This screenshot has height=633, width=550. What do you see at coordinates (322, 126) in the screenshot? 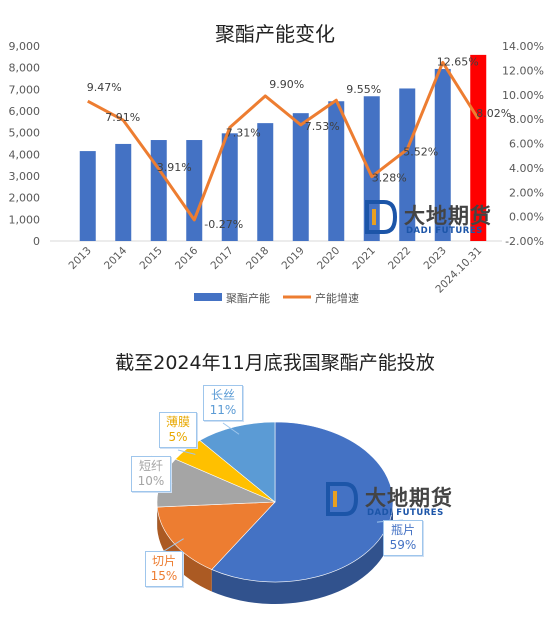
I see `data-label: 7.53%` at bounding box center [322, 126].